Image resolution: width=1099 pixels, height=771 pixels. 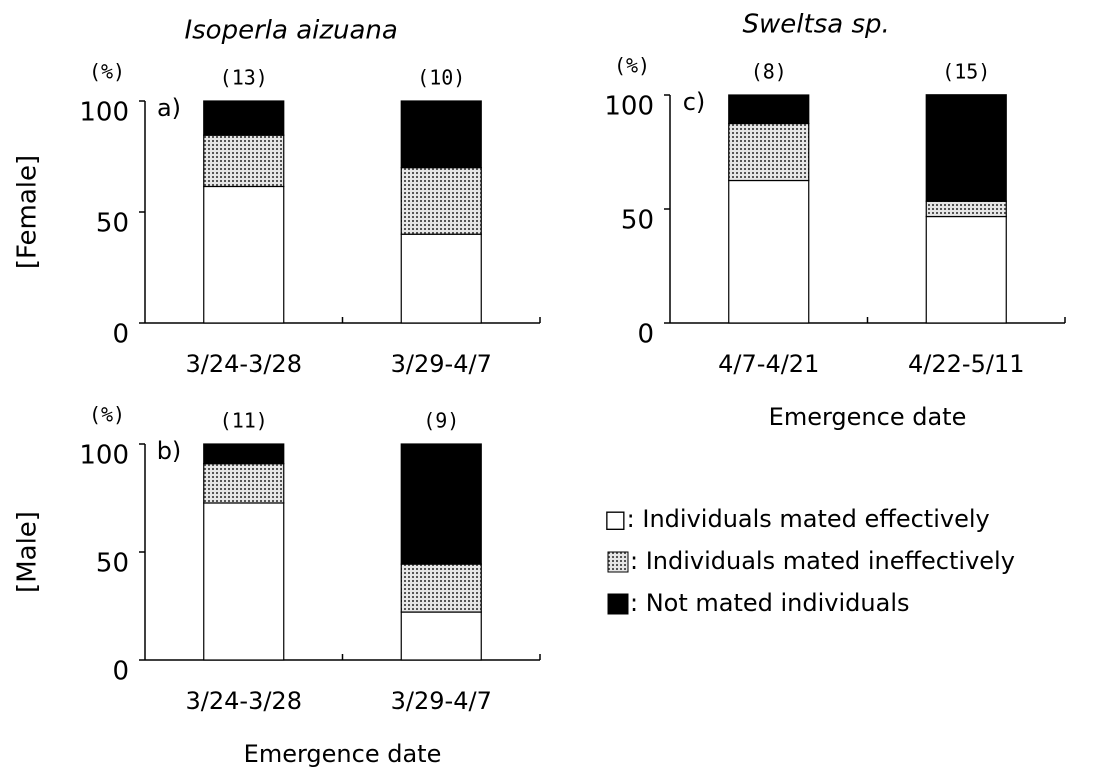 I want to click on panel-label: c), so click(x=694, y=102).